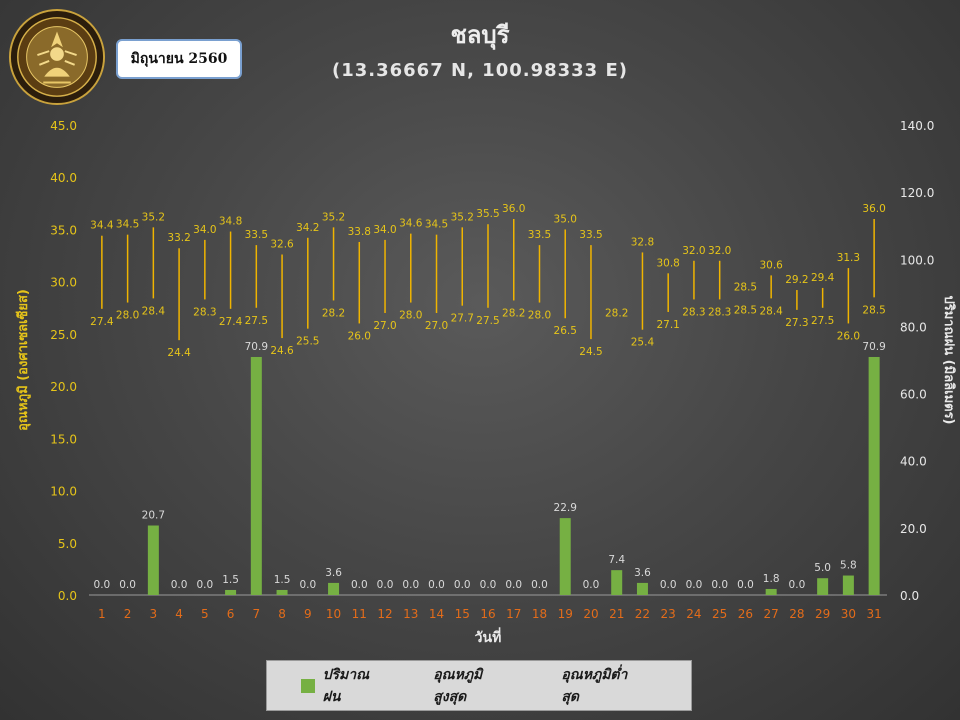 This screenshot has width=960, height=720. I want to click on x-axis-title: วันที่, so click(488, 636).